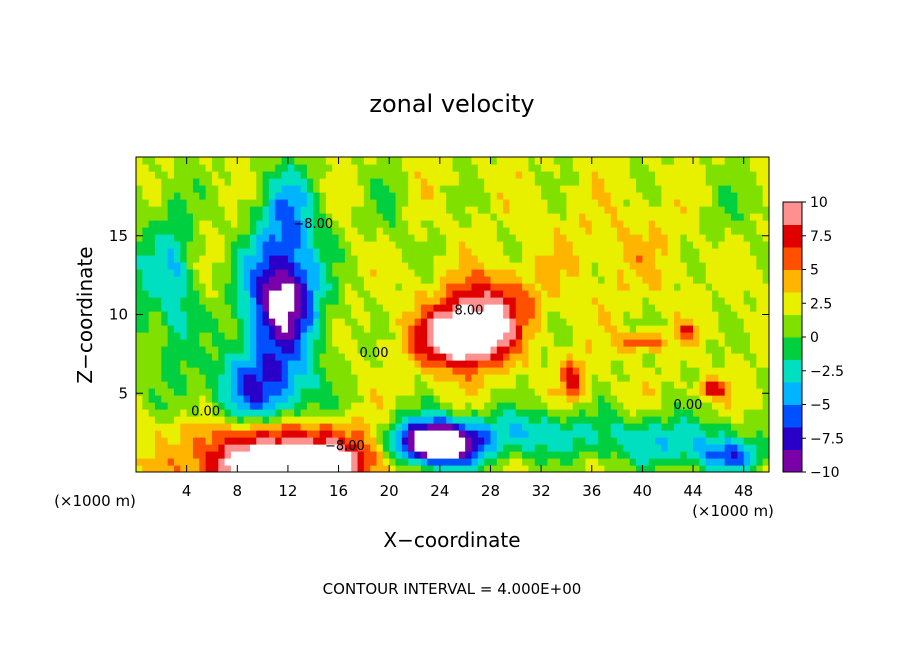 The image size is (904, 658). I want to click on x-unit-right: (×1000 m), so click(733, 511).